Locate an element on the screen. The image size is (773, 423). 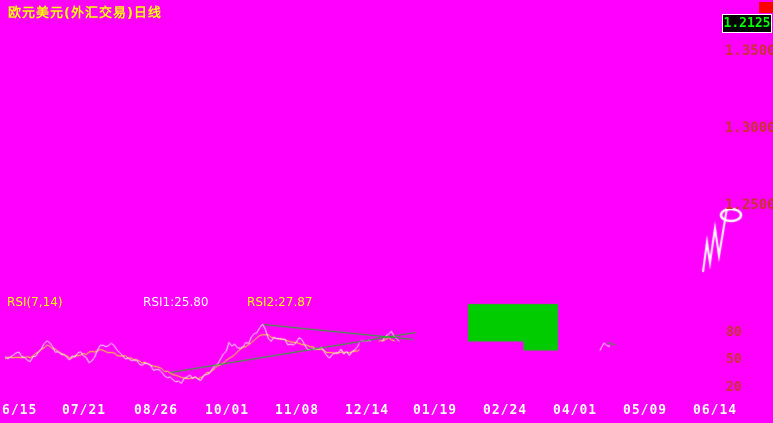
rsi-axis-label: 20 is located at coordinates (734, 387).